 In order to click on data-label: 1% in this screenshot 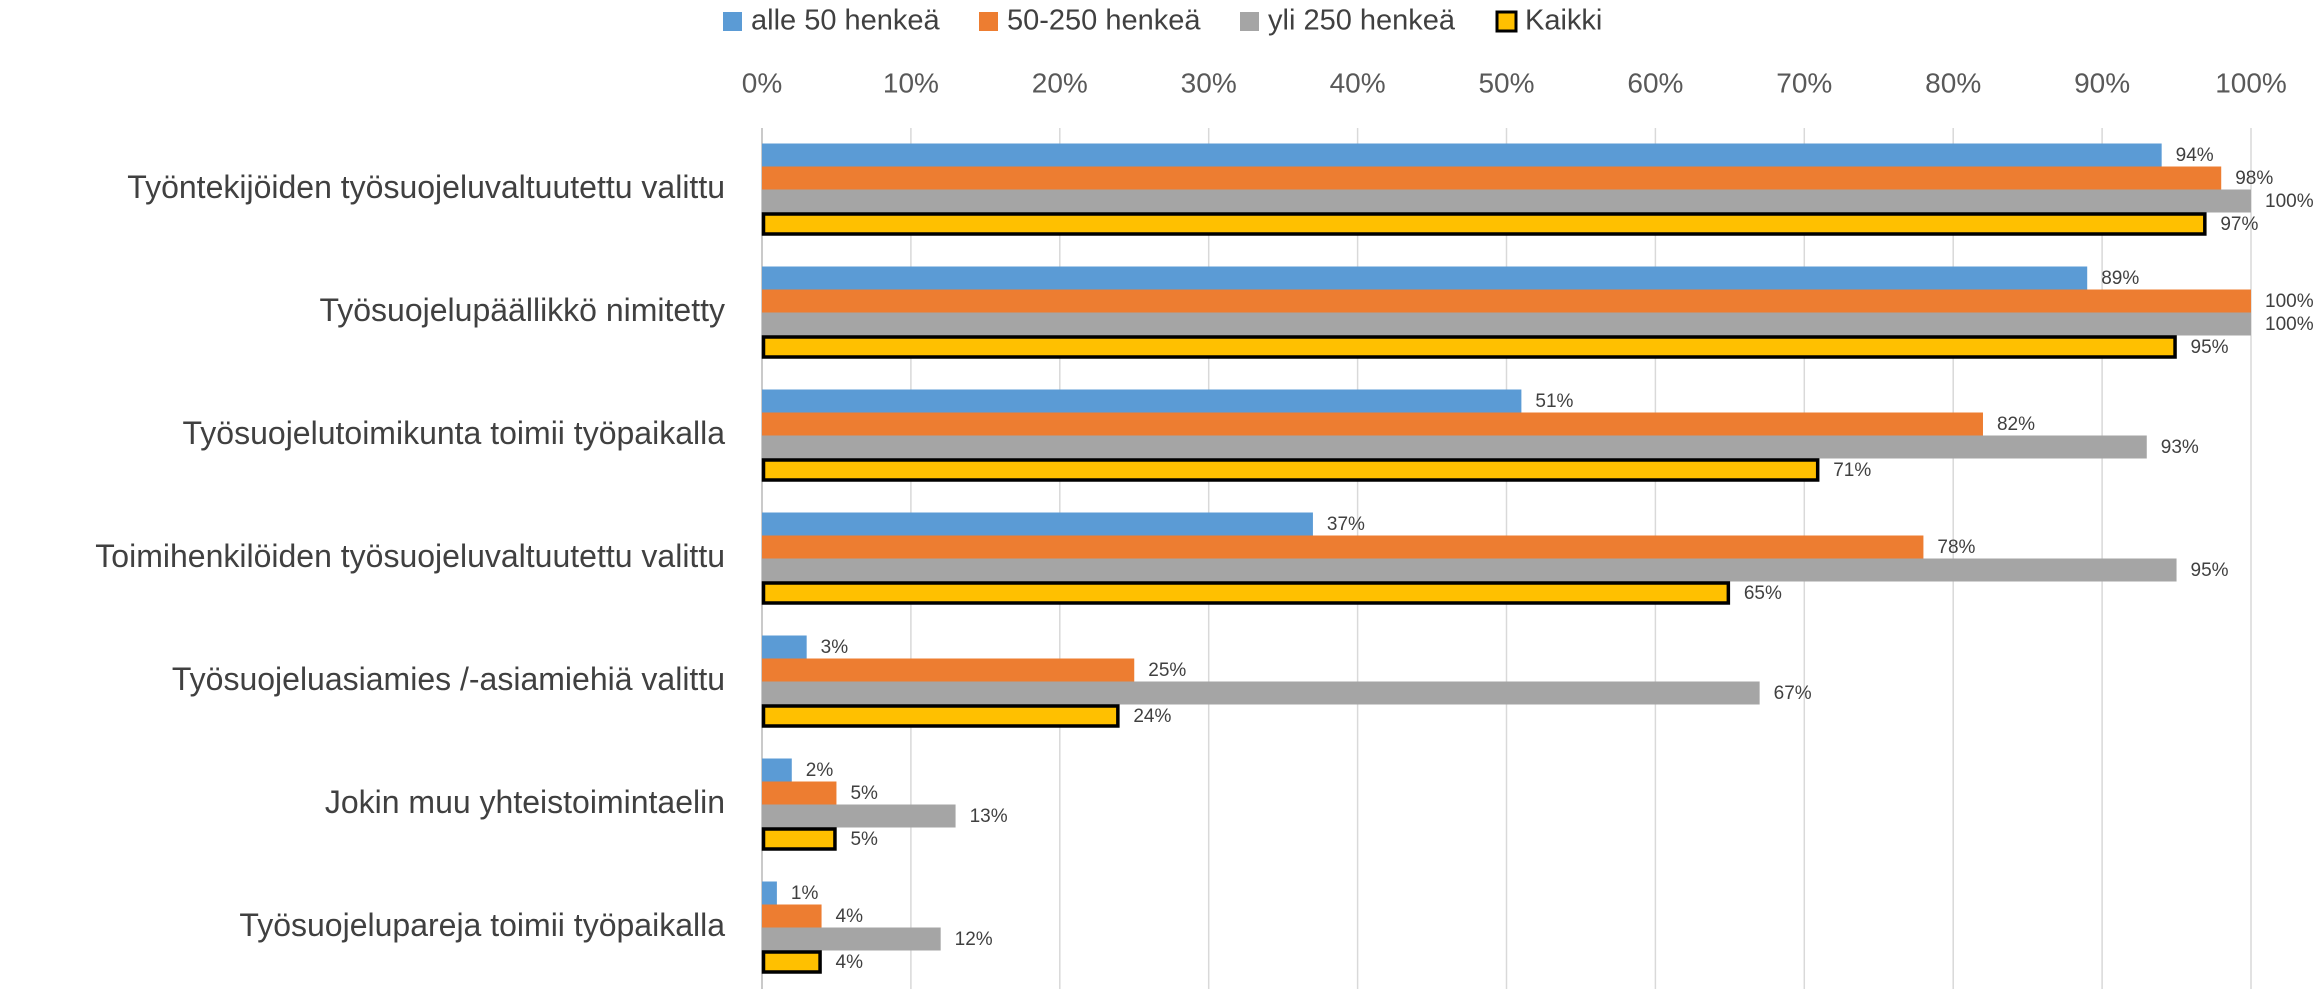, I will do `click(805, 893)`.